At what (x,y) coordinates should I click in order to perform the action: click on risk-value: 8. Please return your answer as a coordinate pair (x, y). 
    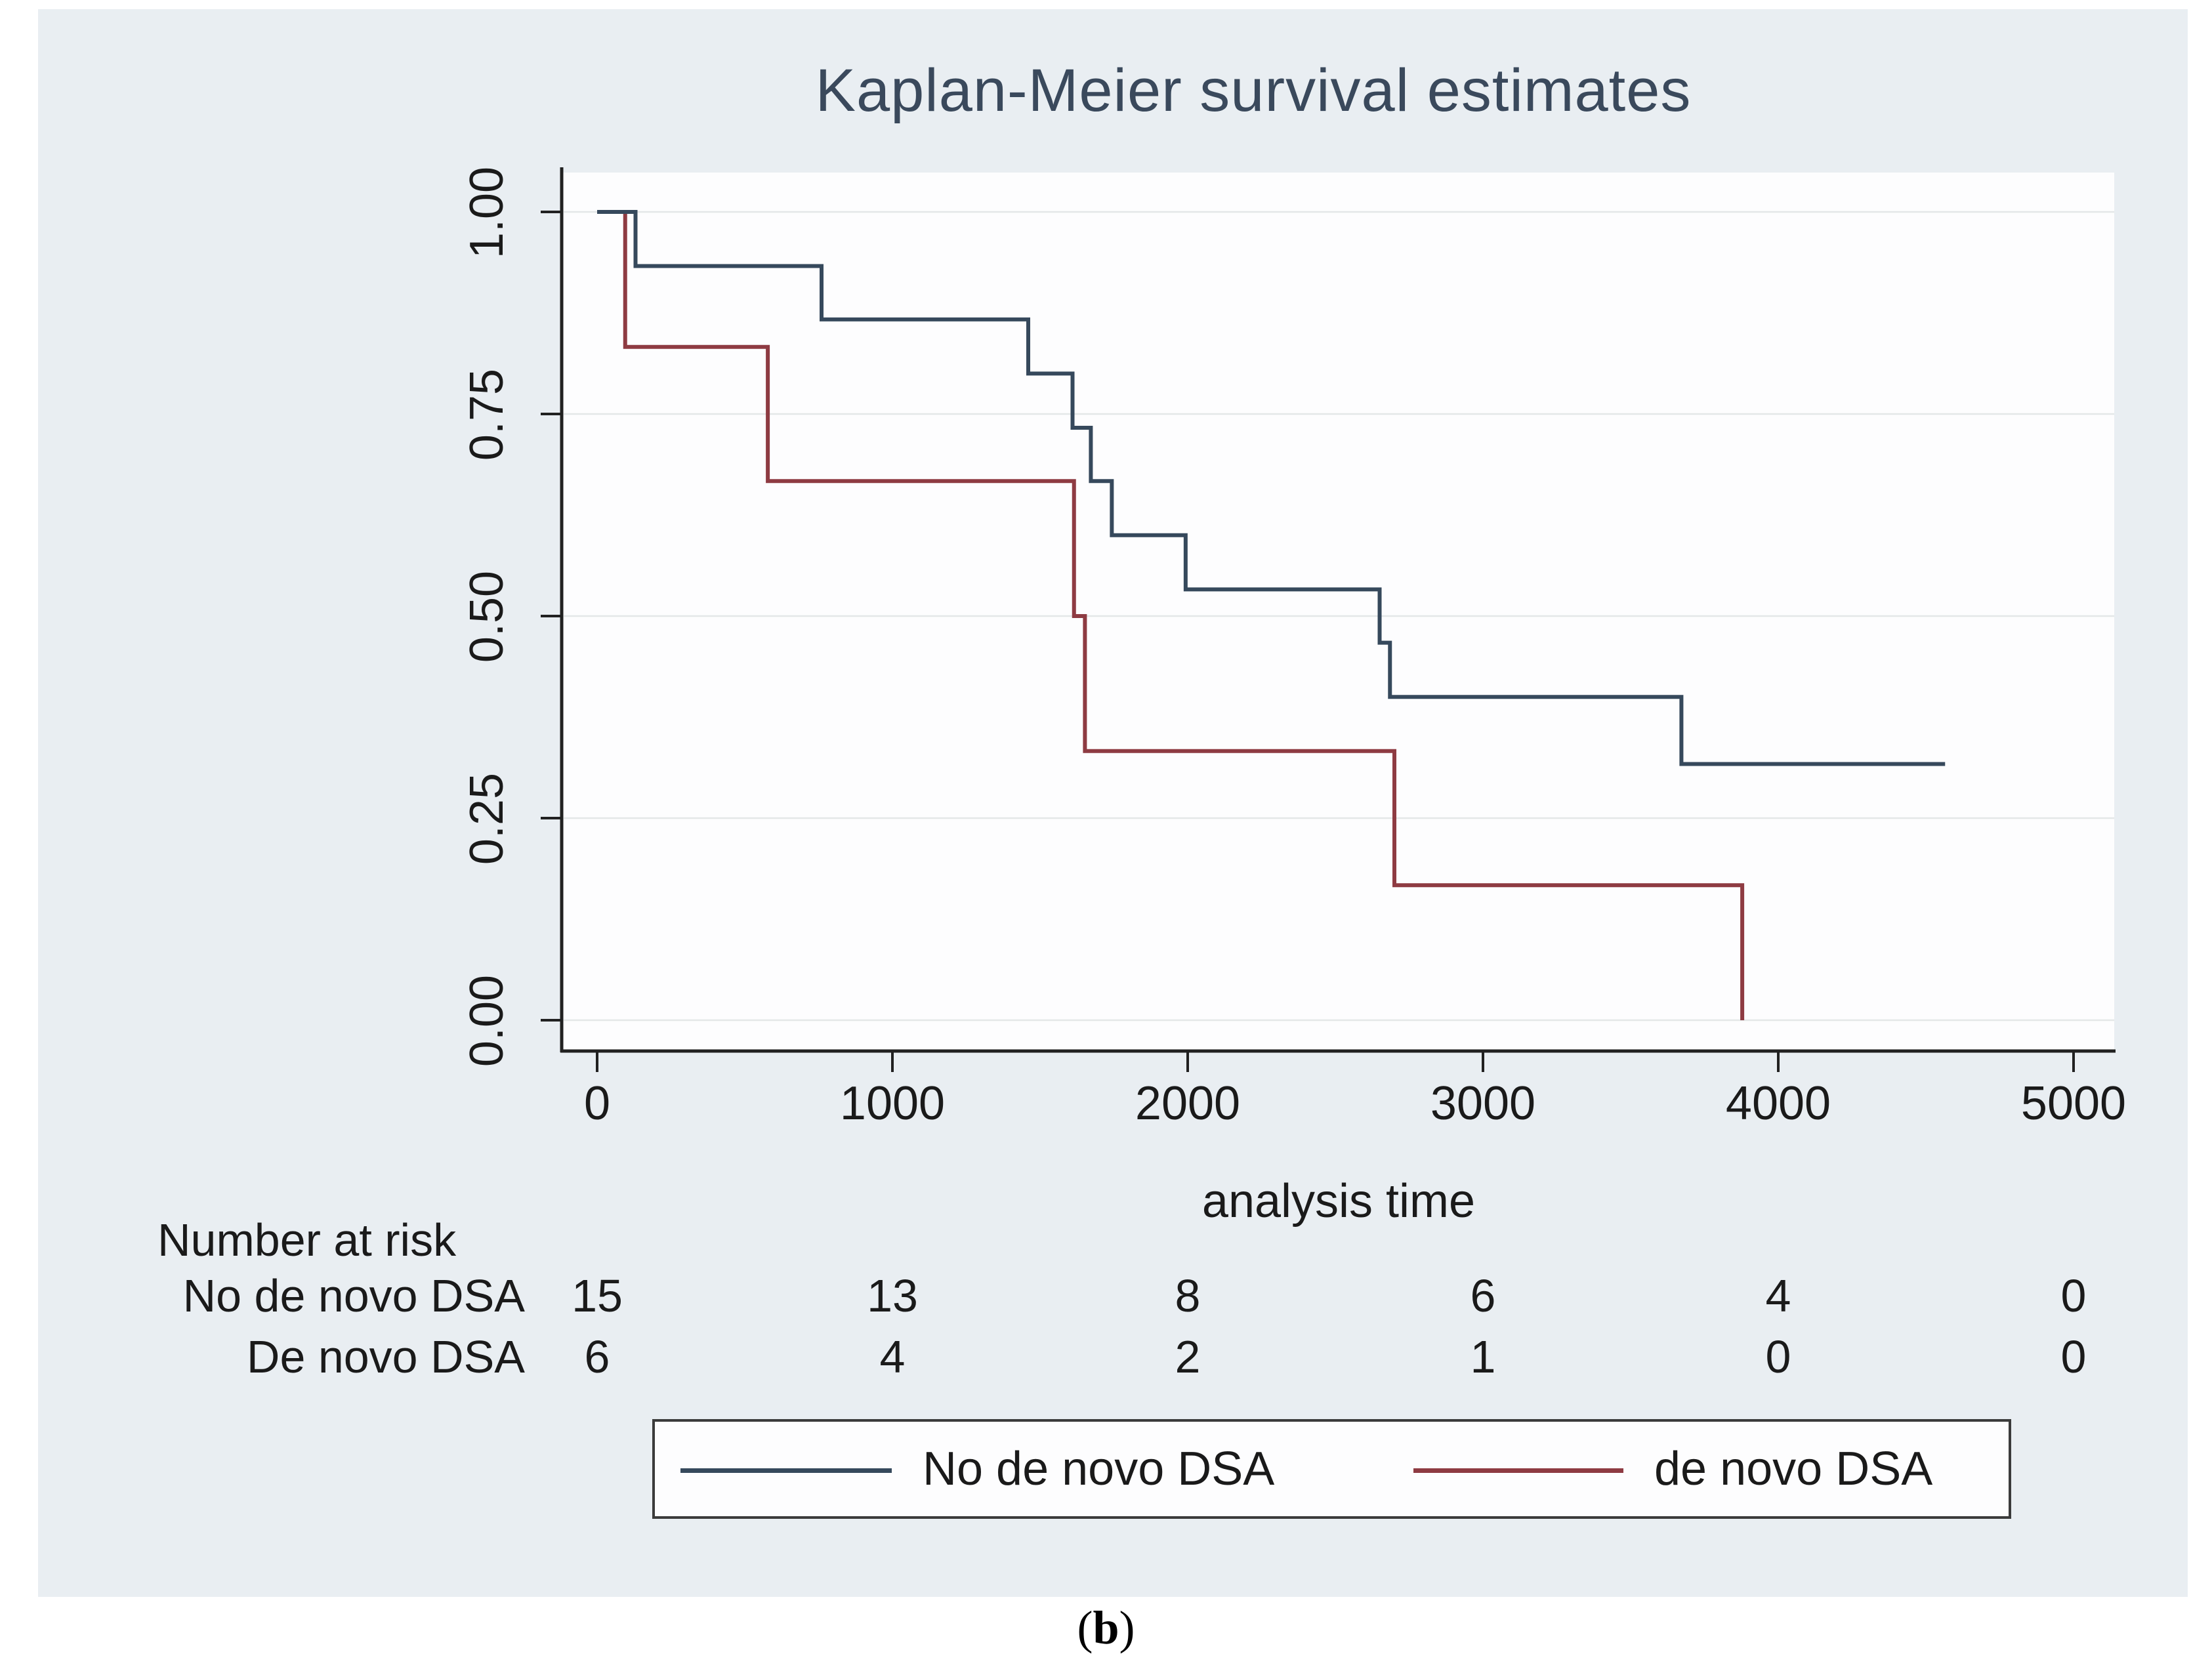
    Looking at the image, I should click on (1188, 1295).